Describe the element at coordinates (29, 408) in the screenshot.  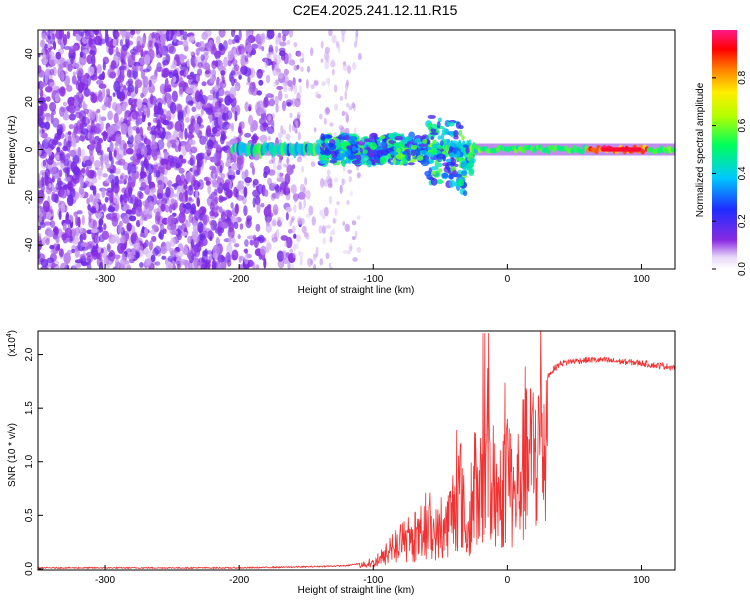
I see `snr-y-tick-label: 1.5` at that location.